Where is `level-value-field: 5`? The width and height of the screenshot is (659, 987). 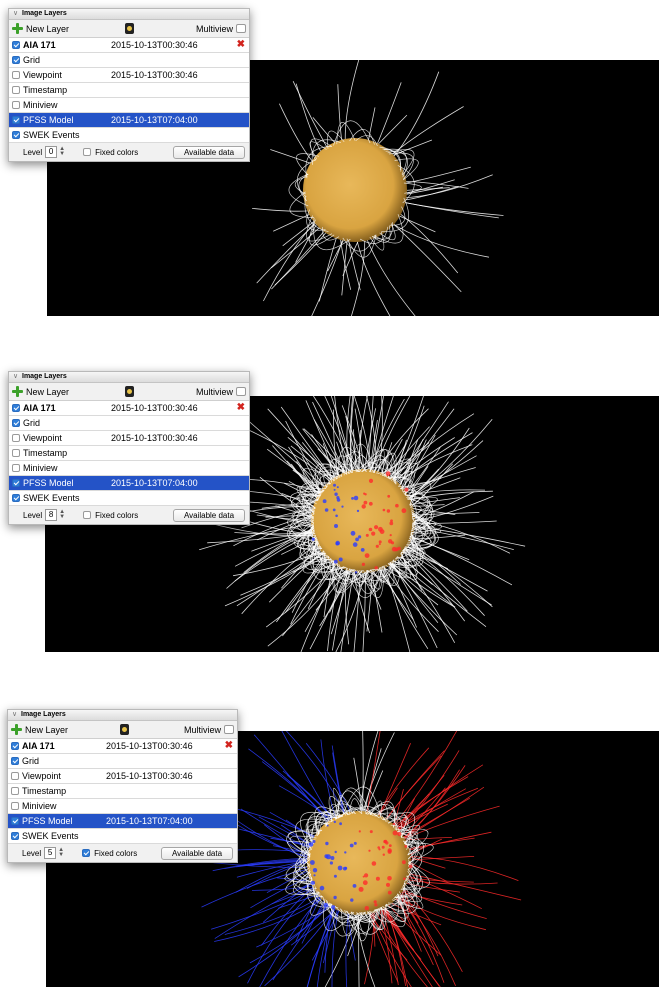 level-value-field: 5 is located at coordinates (50, 853).